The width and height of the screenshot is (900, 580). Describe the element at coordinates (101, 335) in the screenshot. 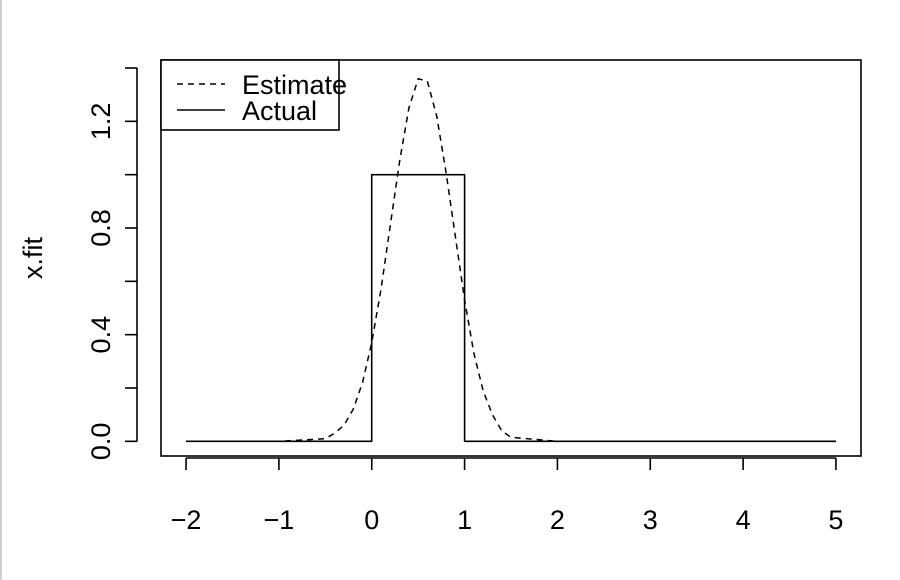

I see `y-tick-label: 0.4` at that location.